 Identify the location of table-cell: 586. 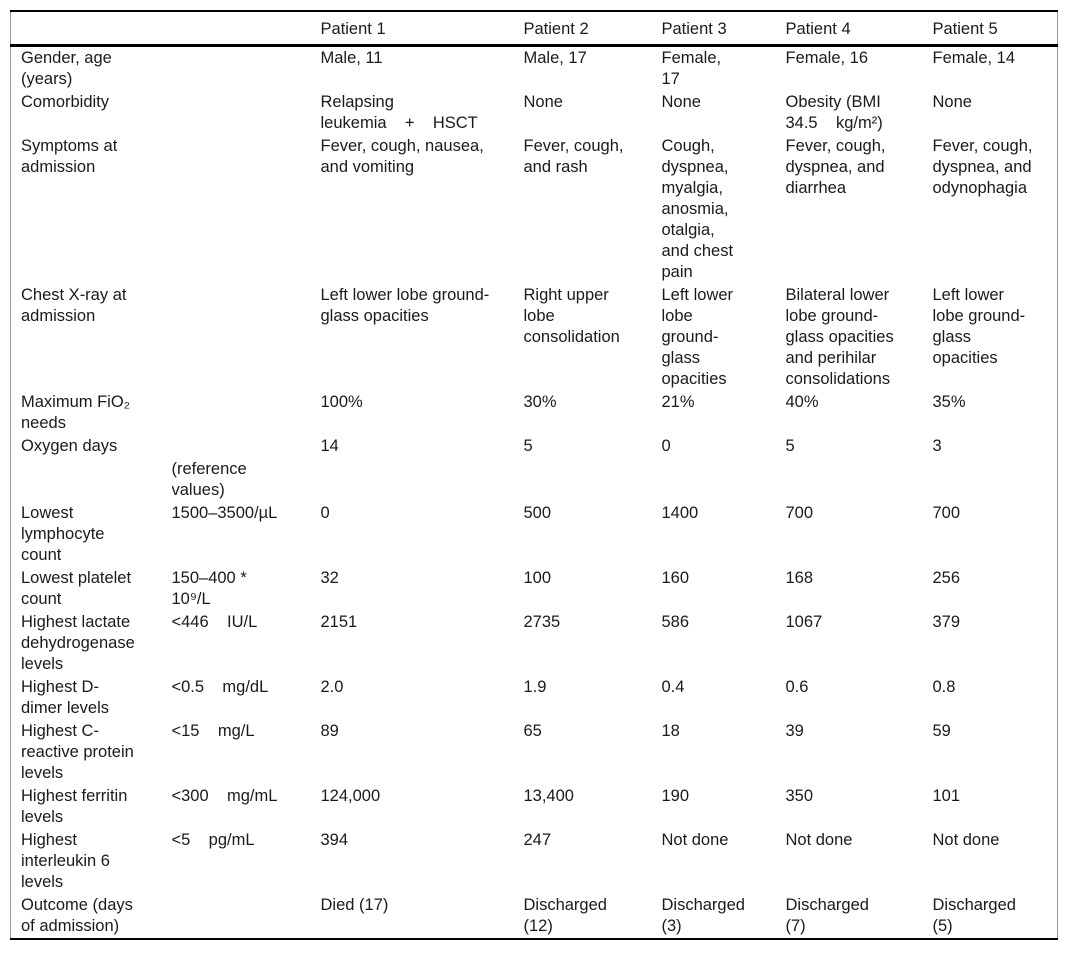
(675, 622).